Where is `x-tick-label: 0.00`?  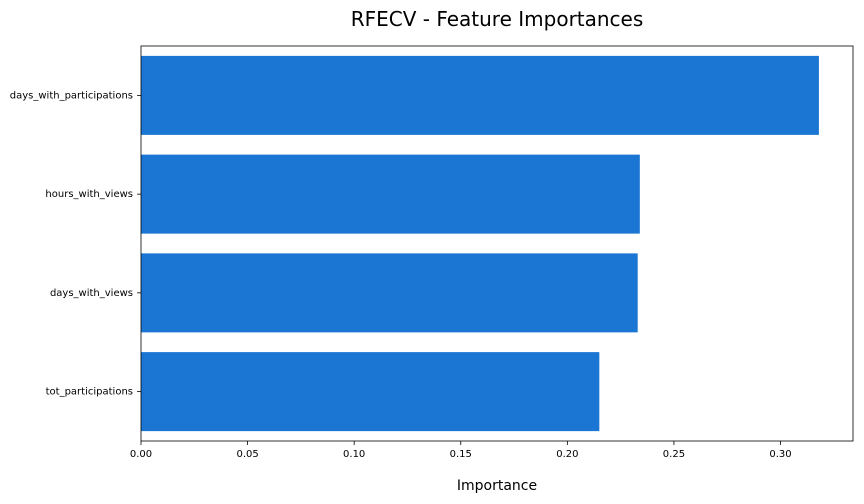
x-tick-label: 0.00 is located at coordinates (141, 454).